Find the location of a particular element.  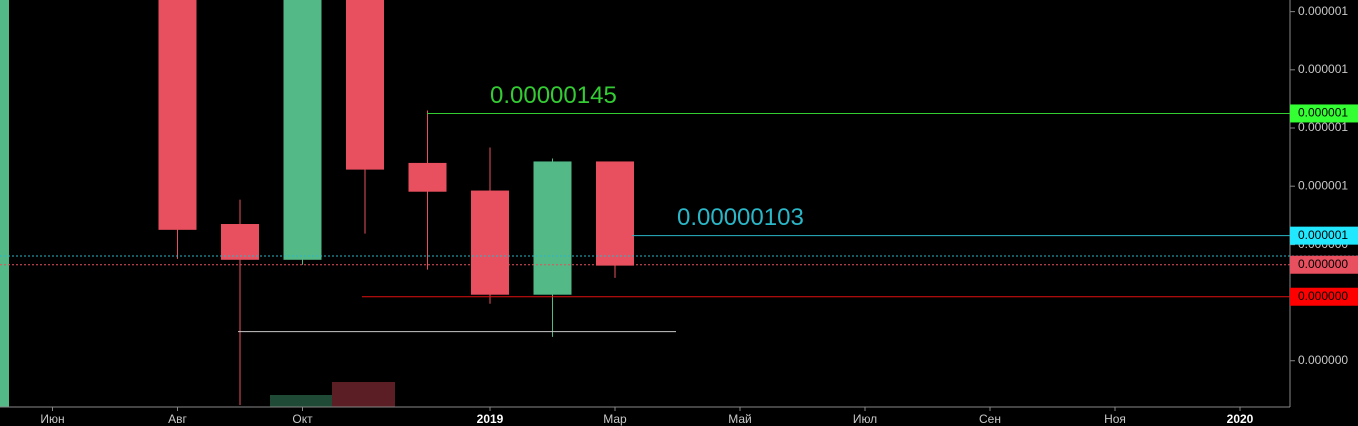

x-tick-label: Ноя is located at coordinates (1115, 419).